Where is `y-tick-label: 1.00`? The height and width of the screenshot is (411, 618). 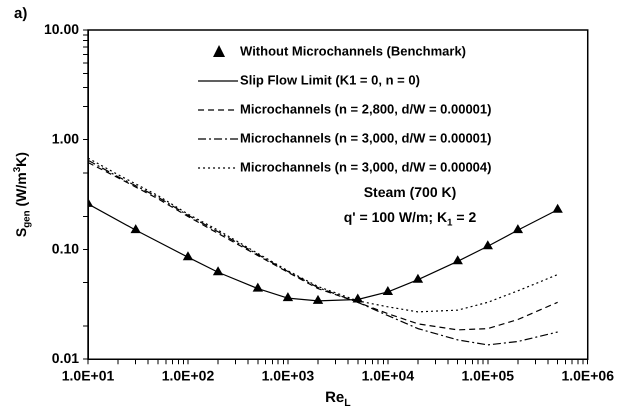 y-tick-label: 1.00 is located at coordinates (66, 138).